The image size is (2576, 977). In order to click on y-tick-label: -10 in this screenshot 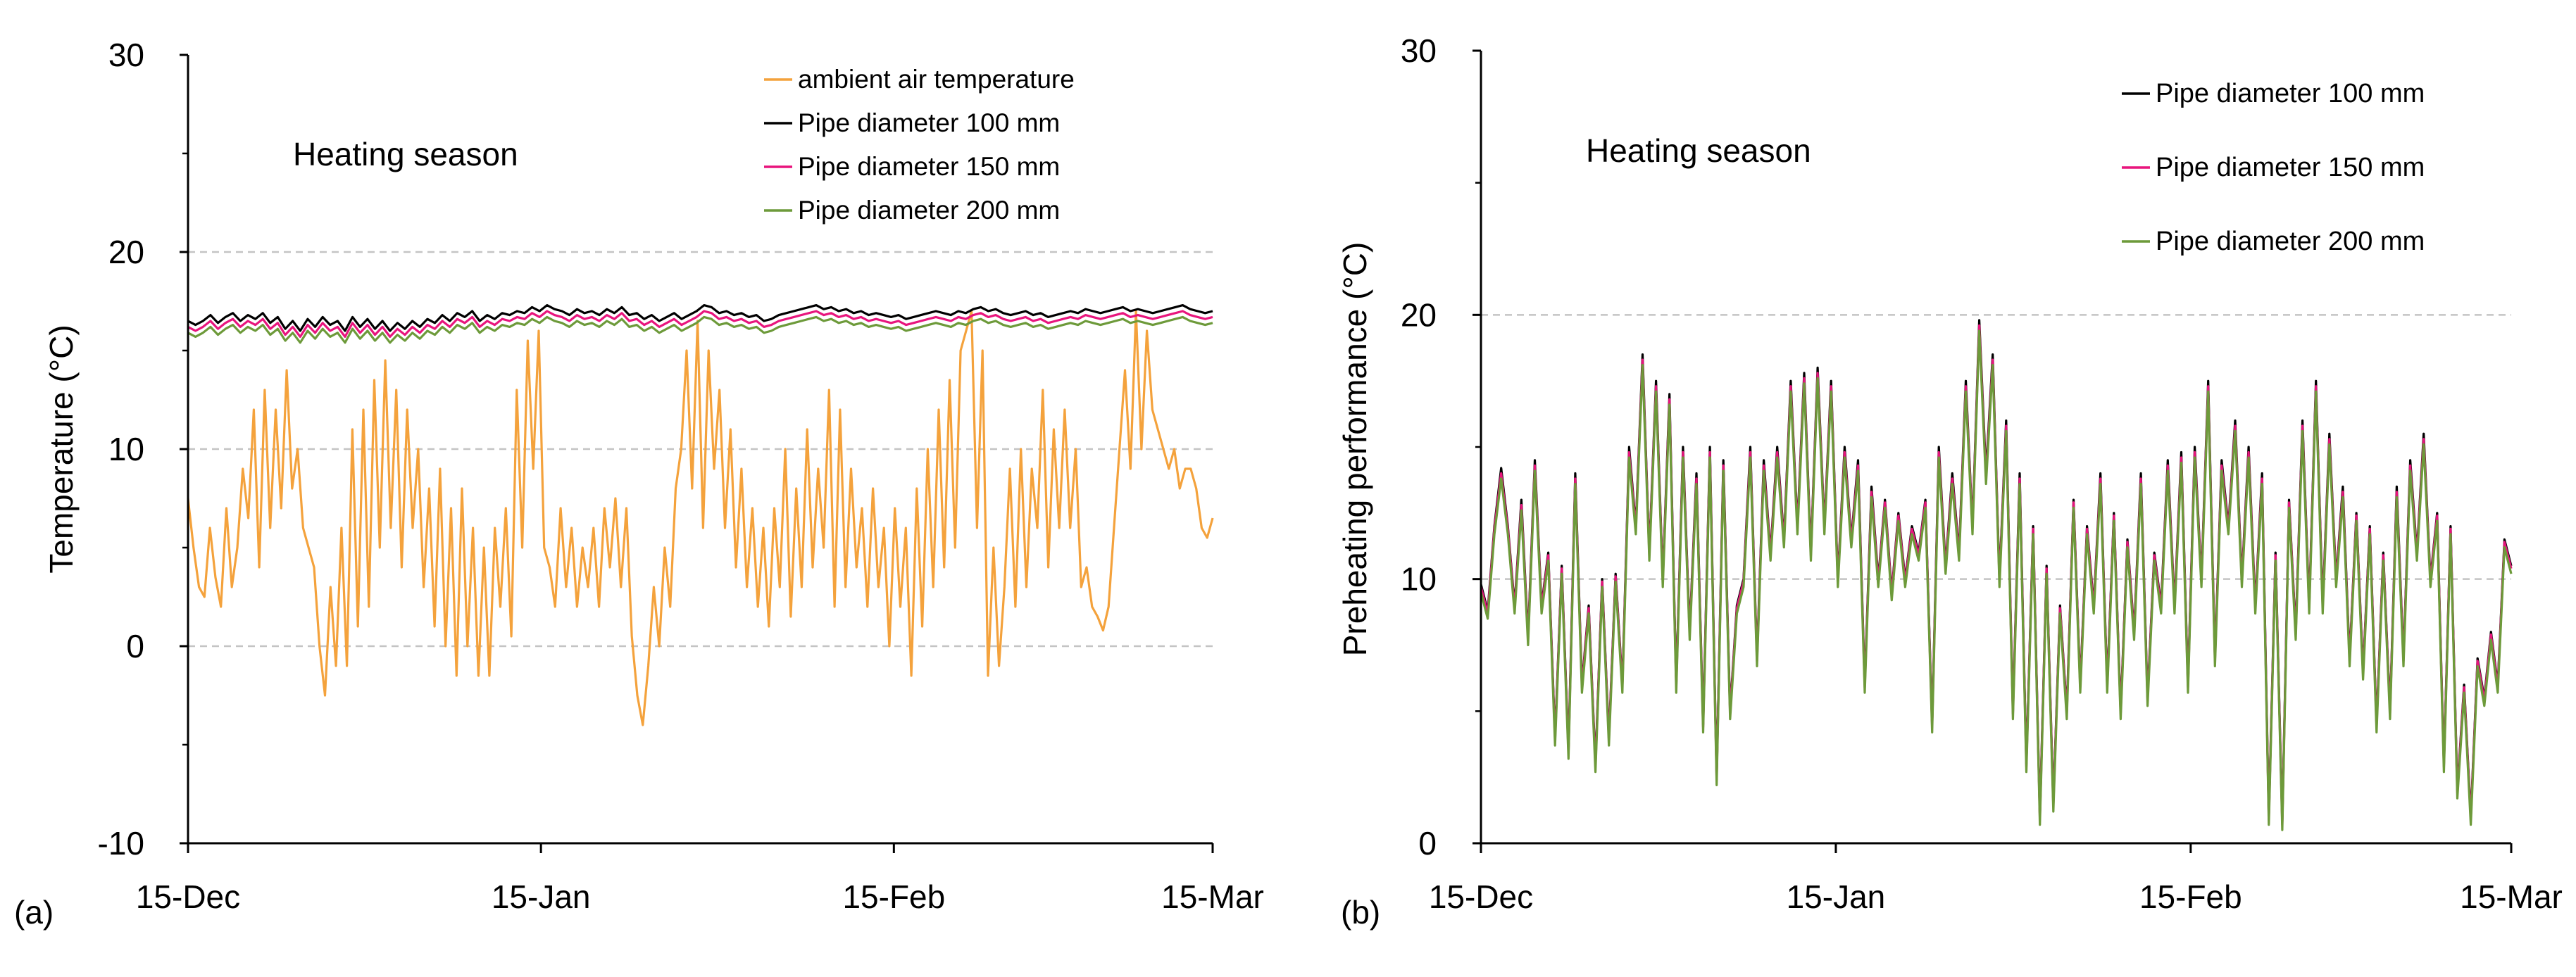, I will do `click(121, 843)`.